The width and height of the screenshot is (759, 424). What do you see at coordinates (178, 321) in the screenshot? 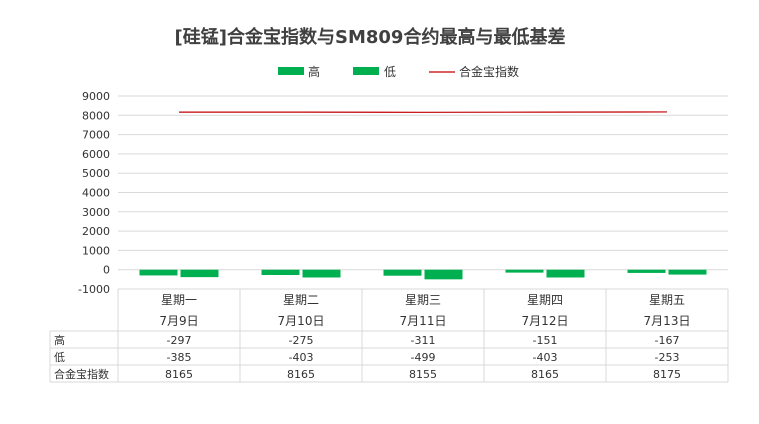
I see `category-date: 7月9日` at bounding box center [178, 321].